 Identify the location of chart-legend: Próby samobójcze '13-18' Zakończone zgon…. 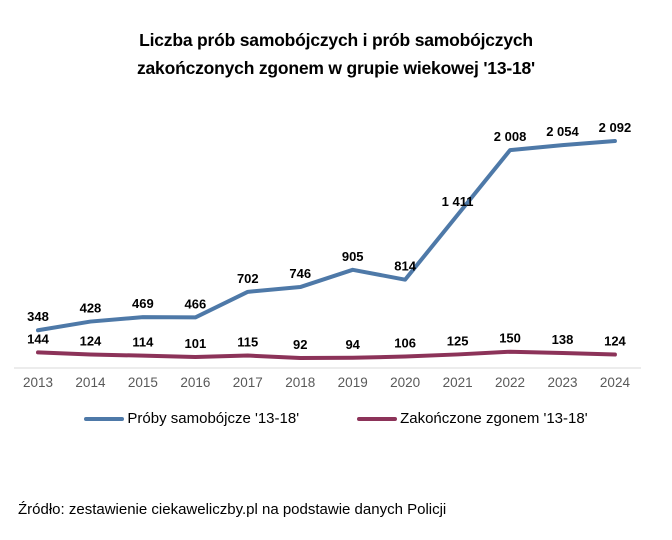
(336, 418).